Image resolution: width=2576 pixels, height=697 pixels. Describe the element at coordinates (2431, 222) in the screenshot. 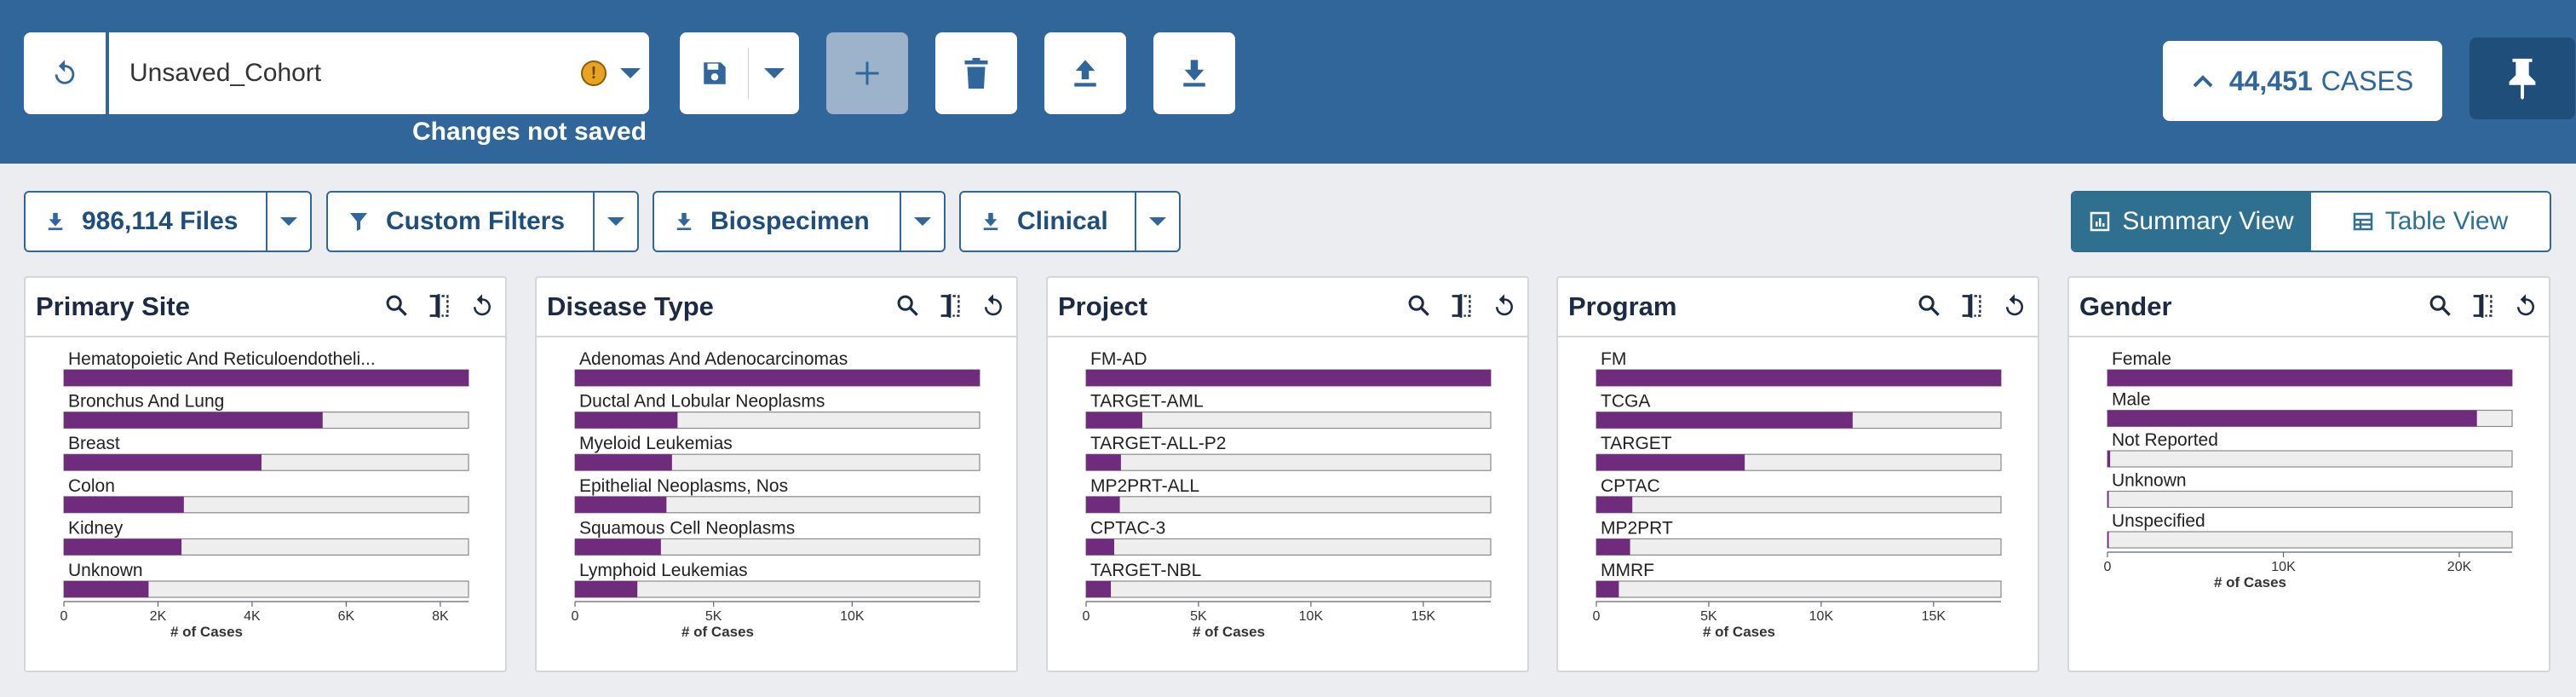

I see `table-view-button: Table View` at that location.